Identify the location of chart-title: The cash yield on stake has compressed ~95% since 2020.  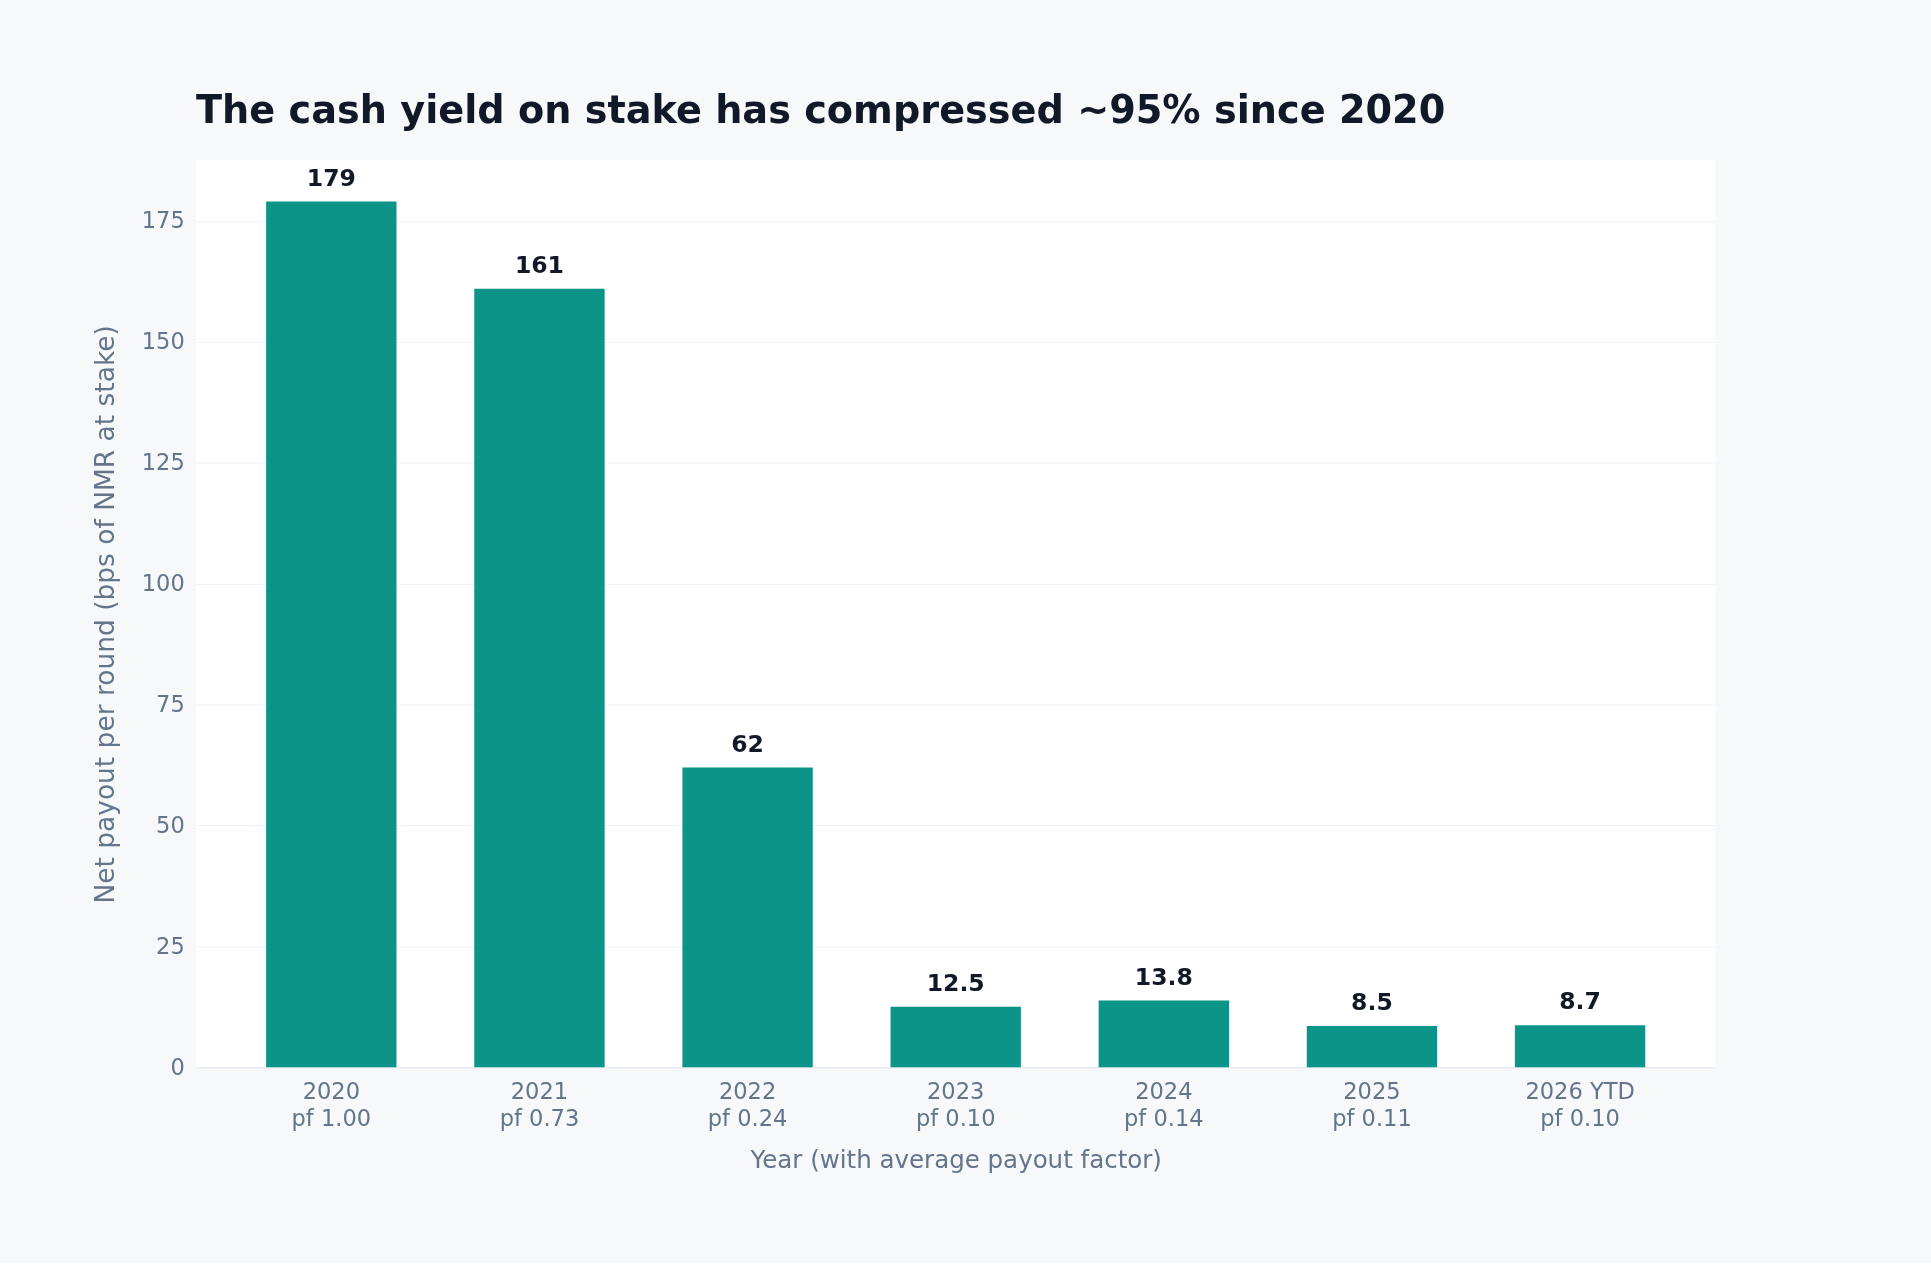
(821, 110).